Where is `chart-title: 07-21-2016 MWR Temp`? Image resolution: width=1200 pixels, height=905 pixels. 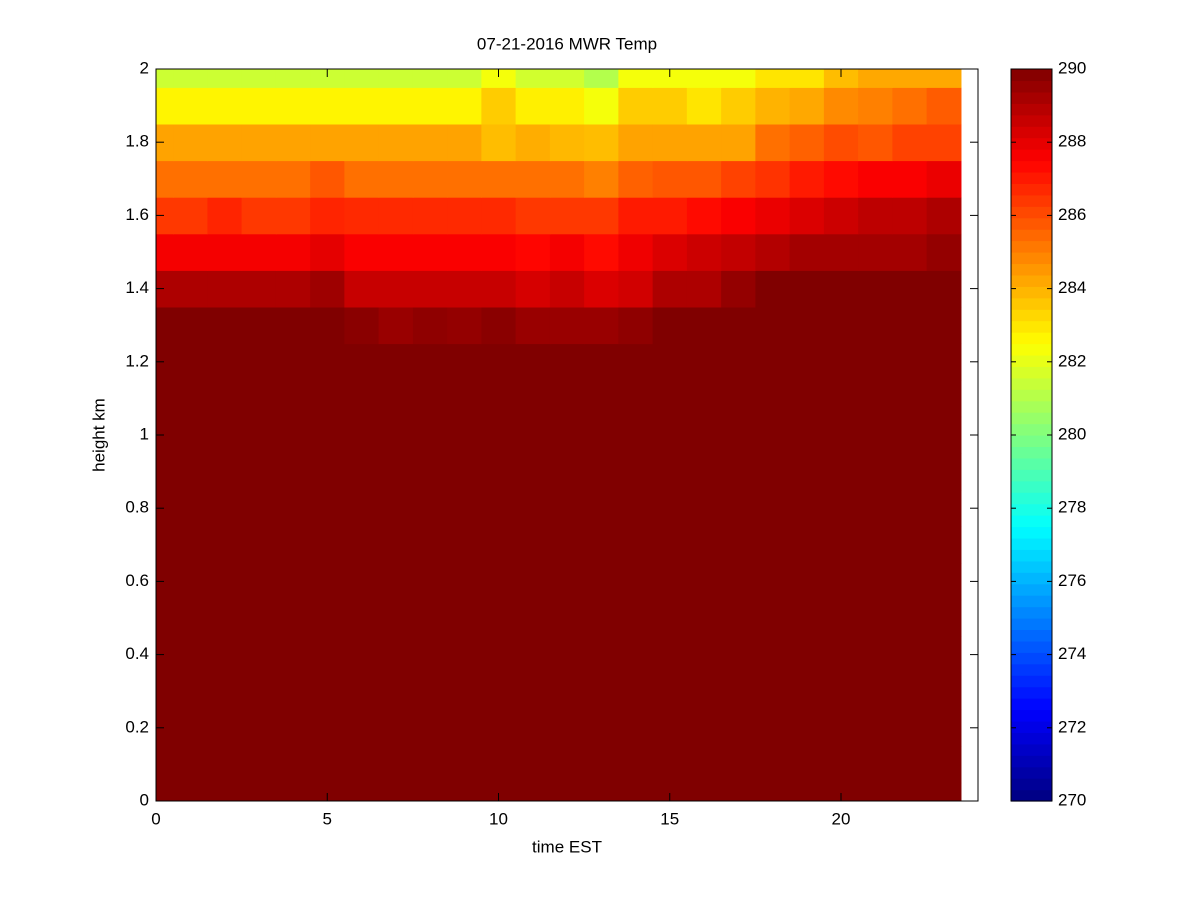
chart-title: 07-21-2016 MWR Temp is located at coordinates (567, 43).